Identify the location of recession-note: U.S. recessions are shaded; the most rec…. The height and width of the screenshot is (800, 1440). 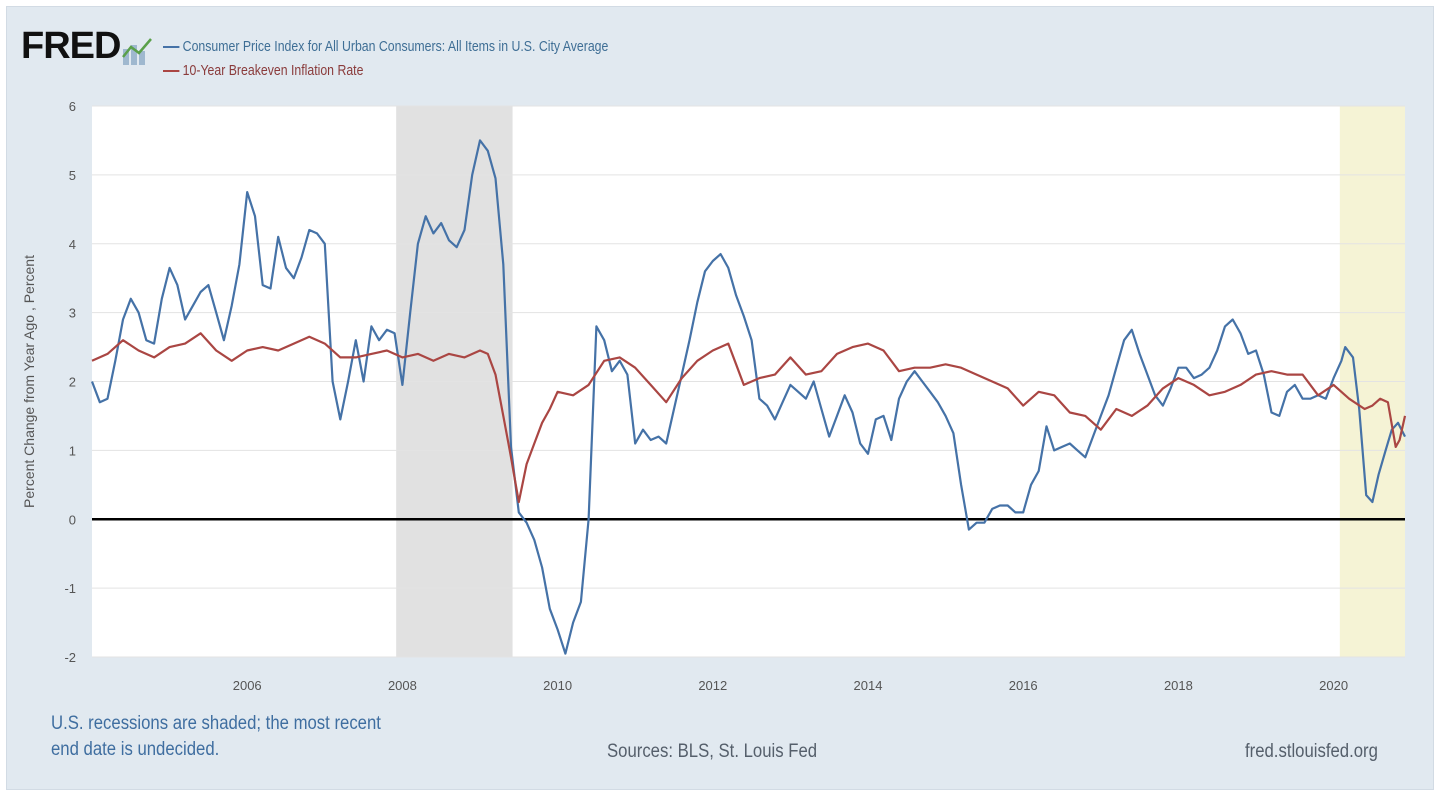
(216, 737).